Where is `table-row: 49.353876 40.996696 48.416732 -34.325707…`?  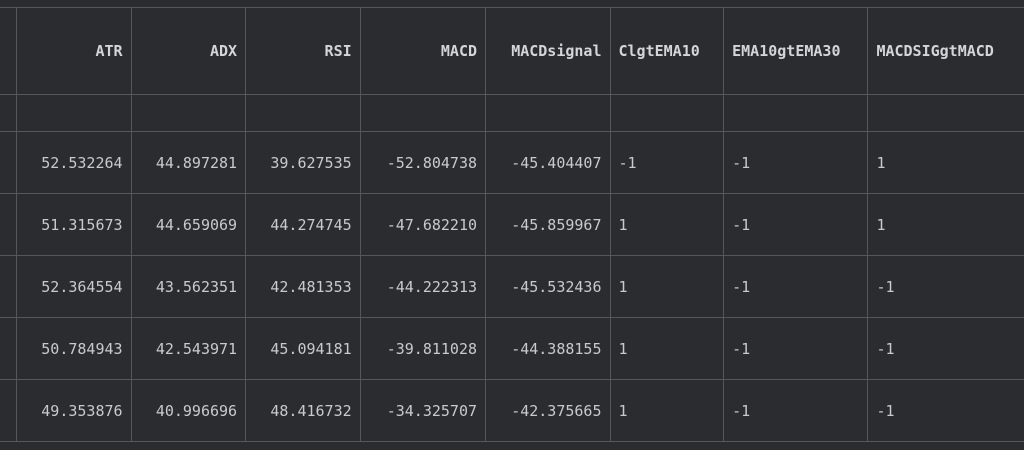
table-row: 49.353876 40.996696 48.416732 -34.325707… is located at coordinates (512, 410).